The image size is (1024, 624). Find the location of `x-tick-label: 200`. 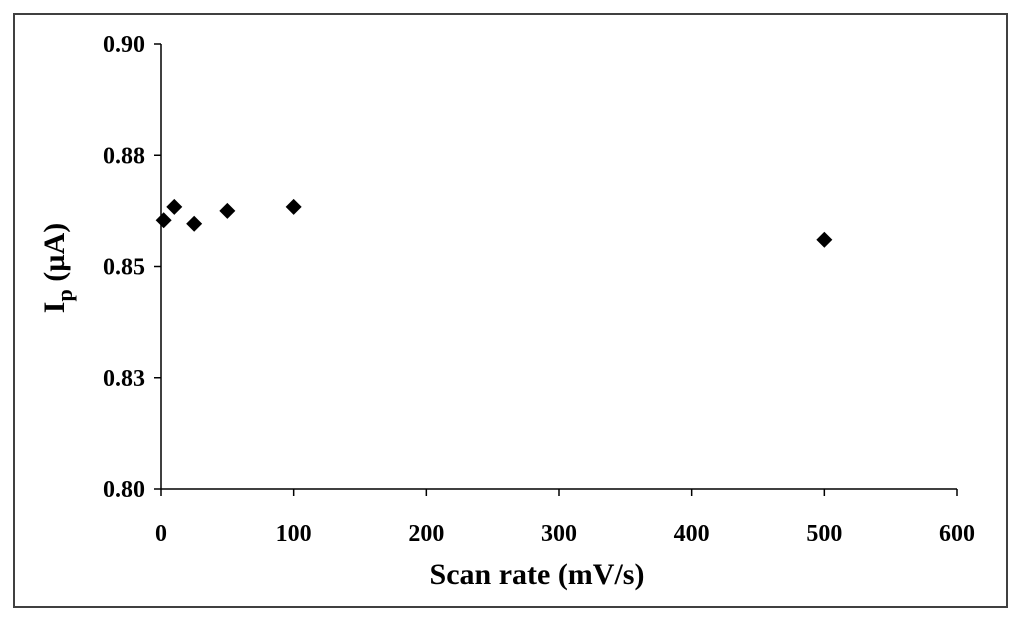

x-tick-label: 200 is located at coordinates (426, 534).